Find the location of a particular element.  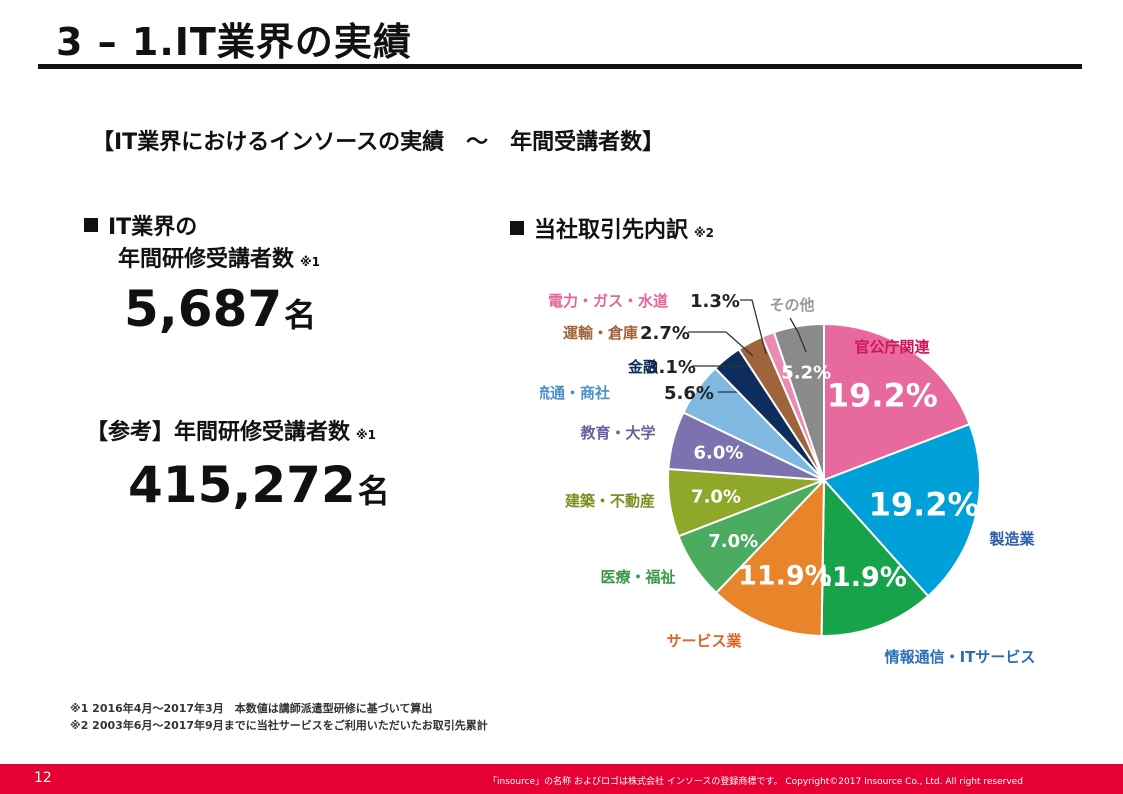

slice-7-category-label: 流通・商社 is located at coordinates (575, 393).